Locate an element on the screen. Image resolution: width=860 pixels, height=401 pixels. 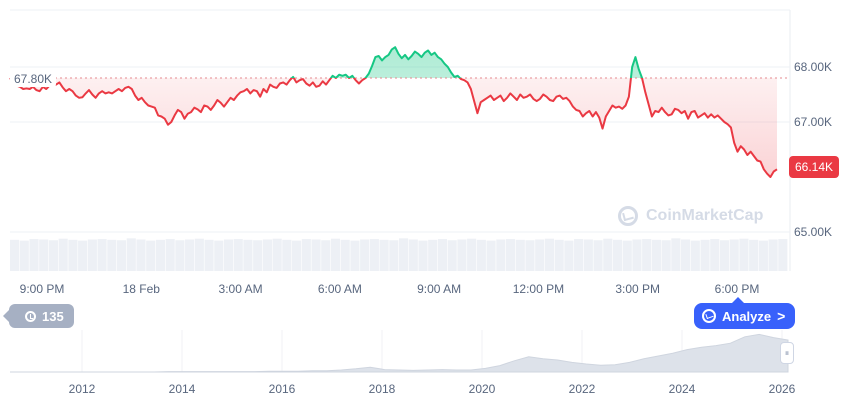
x-tick-label: 6:00 PM is located at coordinates (737, 289).